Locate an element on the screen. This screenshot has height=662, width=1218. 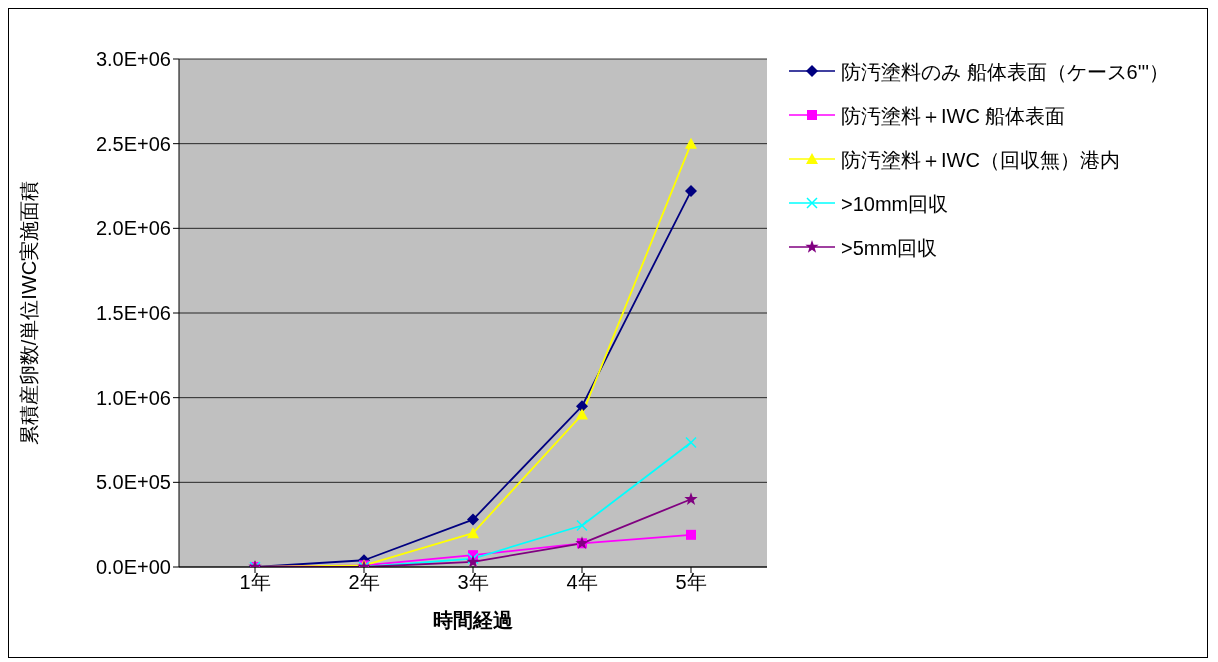
x-tick-label: 4年 is located at coordinates (582, 582).